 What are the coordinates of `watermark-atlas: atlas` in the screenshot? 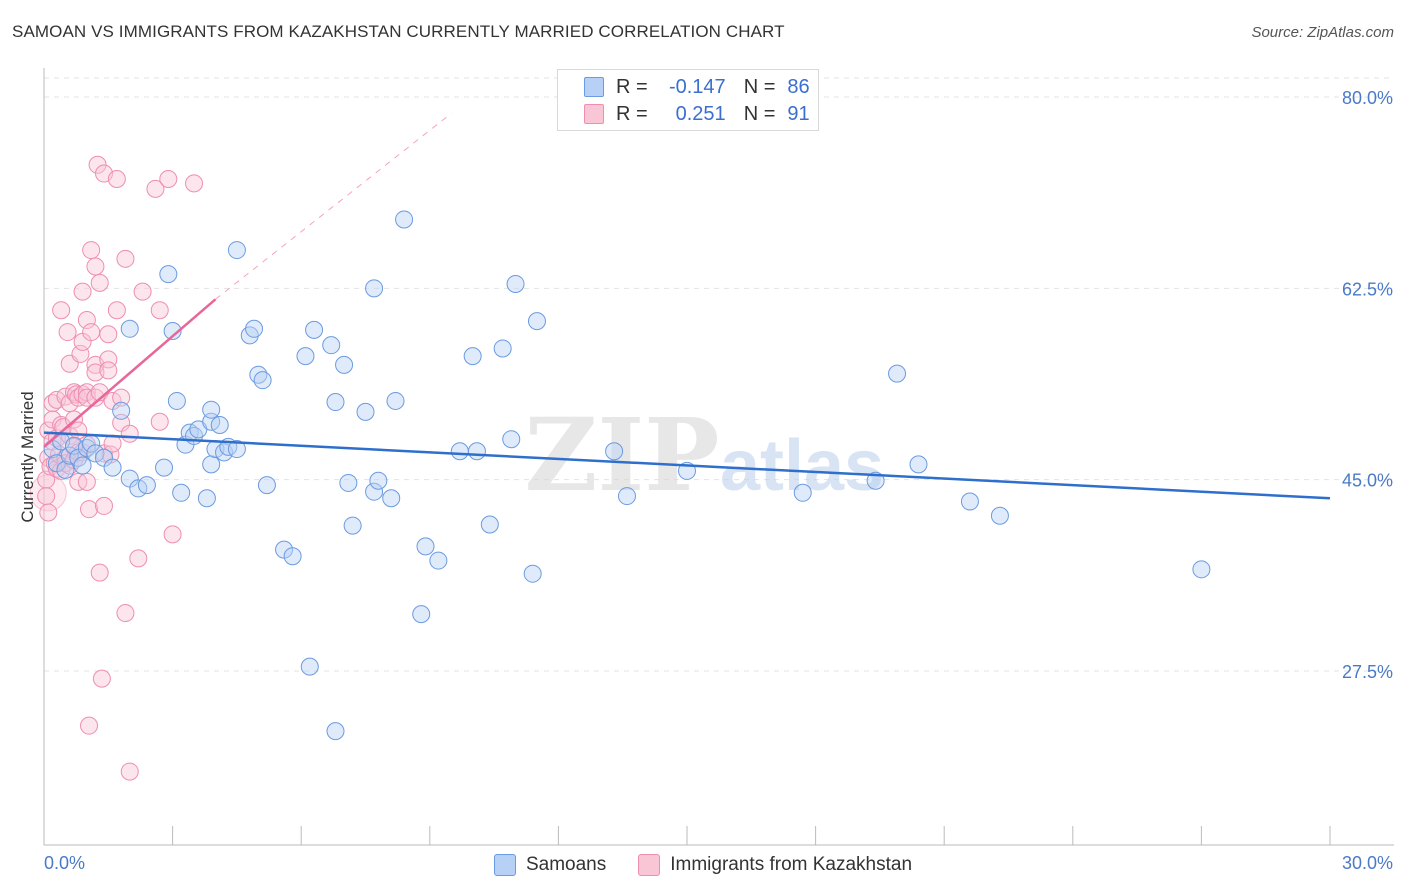 It's located at (802, 466).